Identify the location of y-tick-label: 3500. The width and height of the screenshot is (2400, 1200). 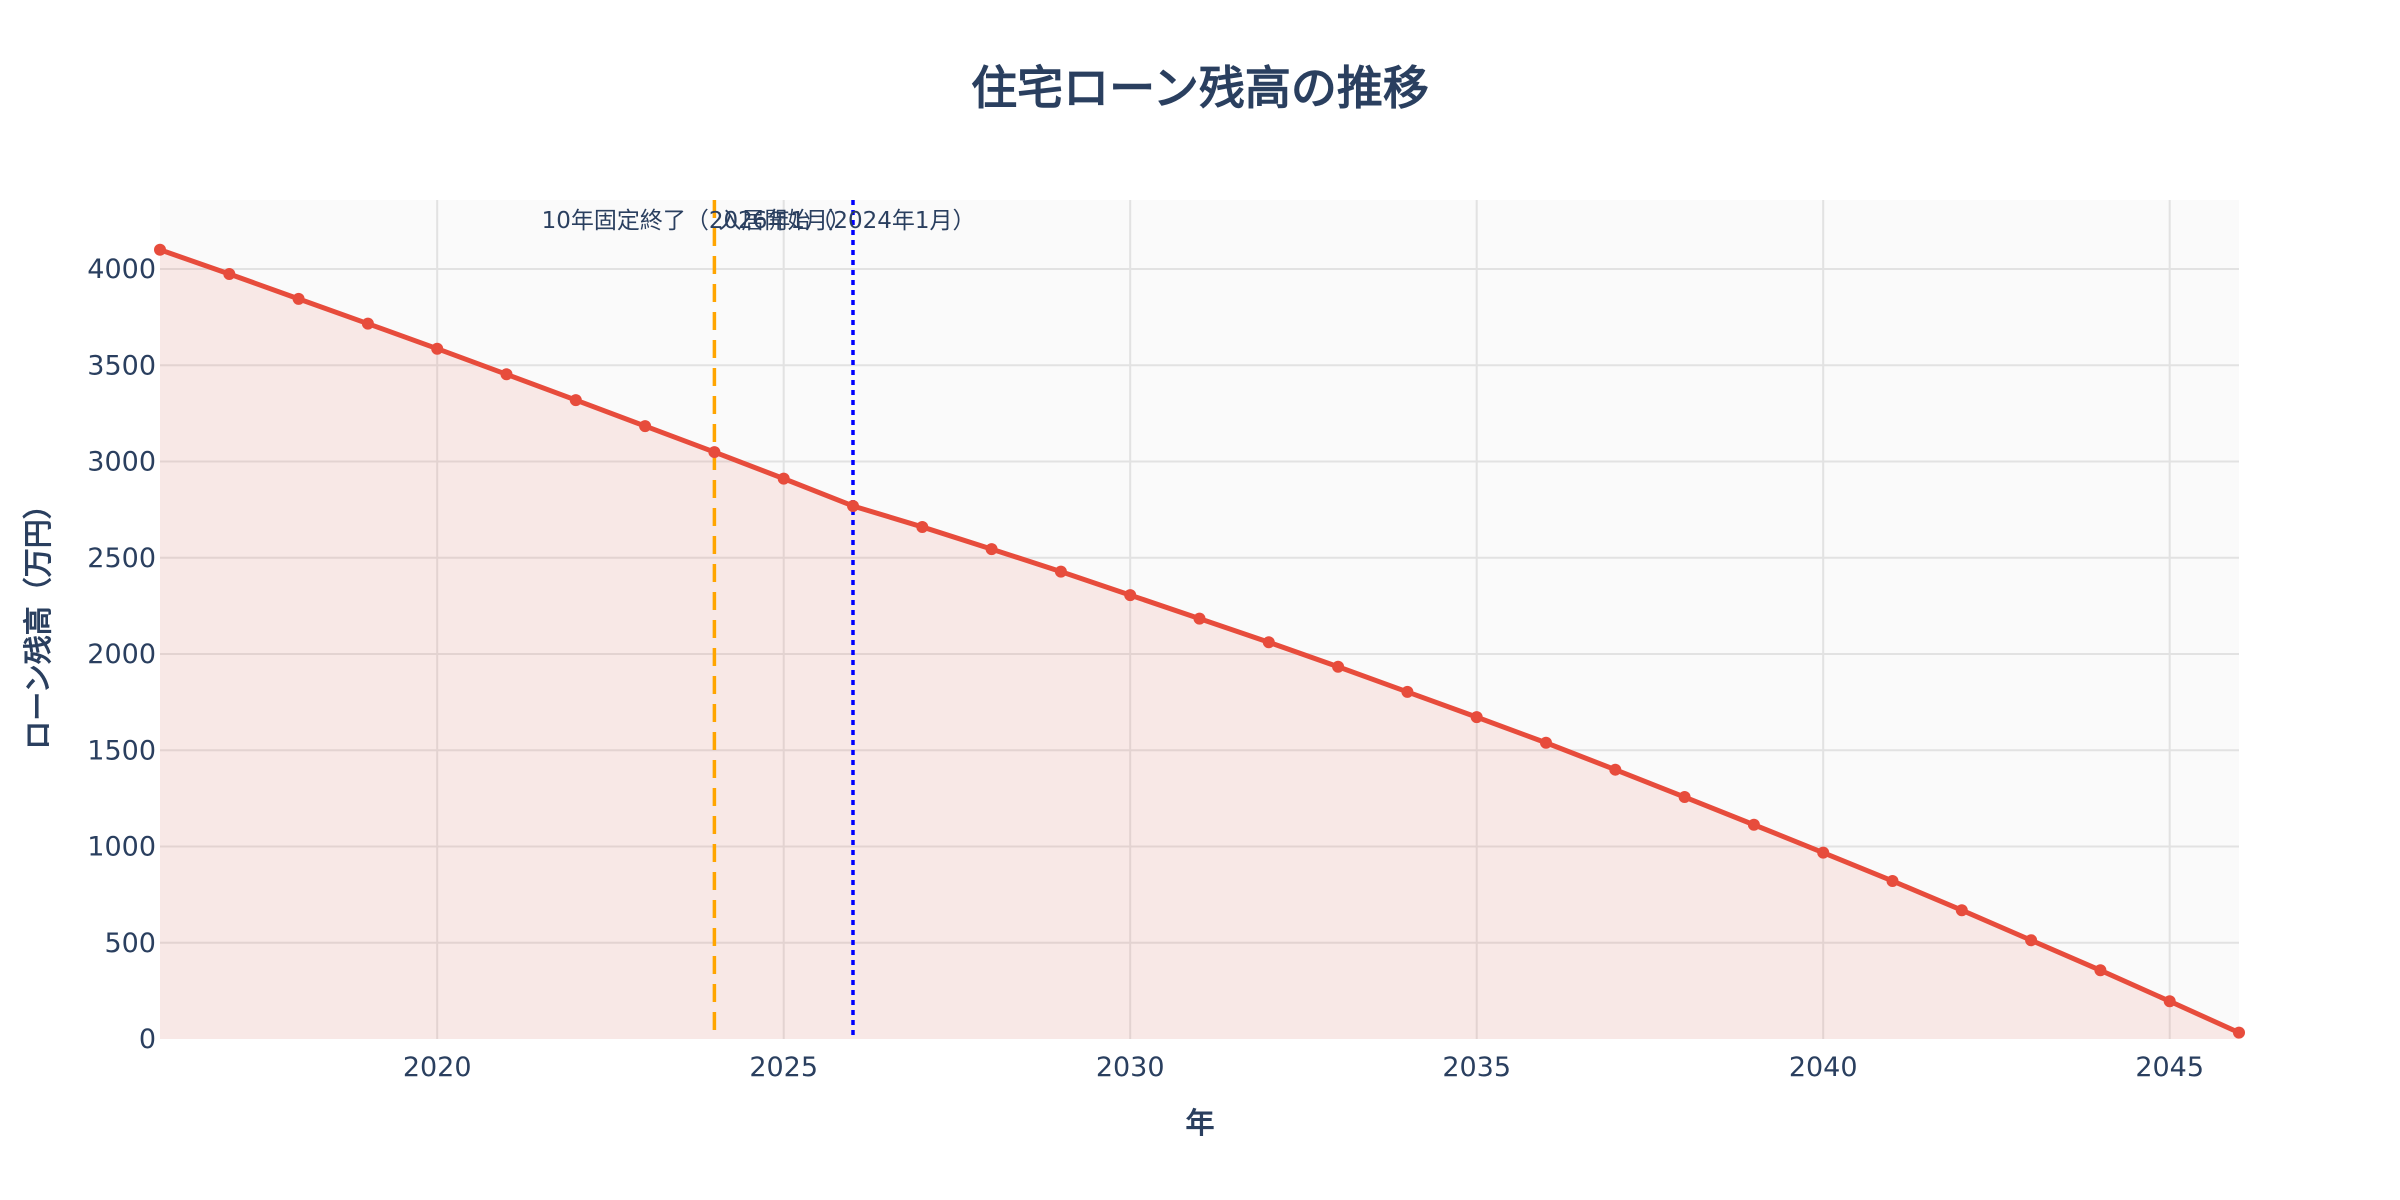
(121, 365).